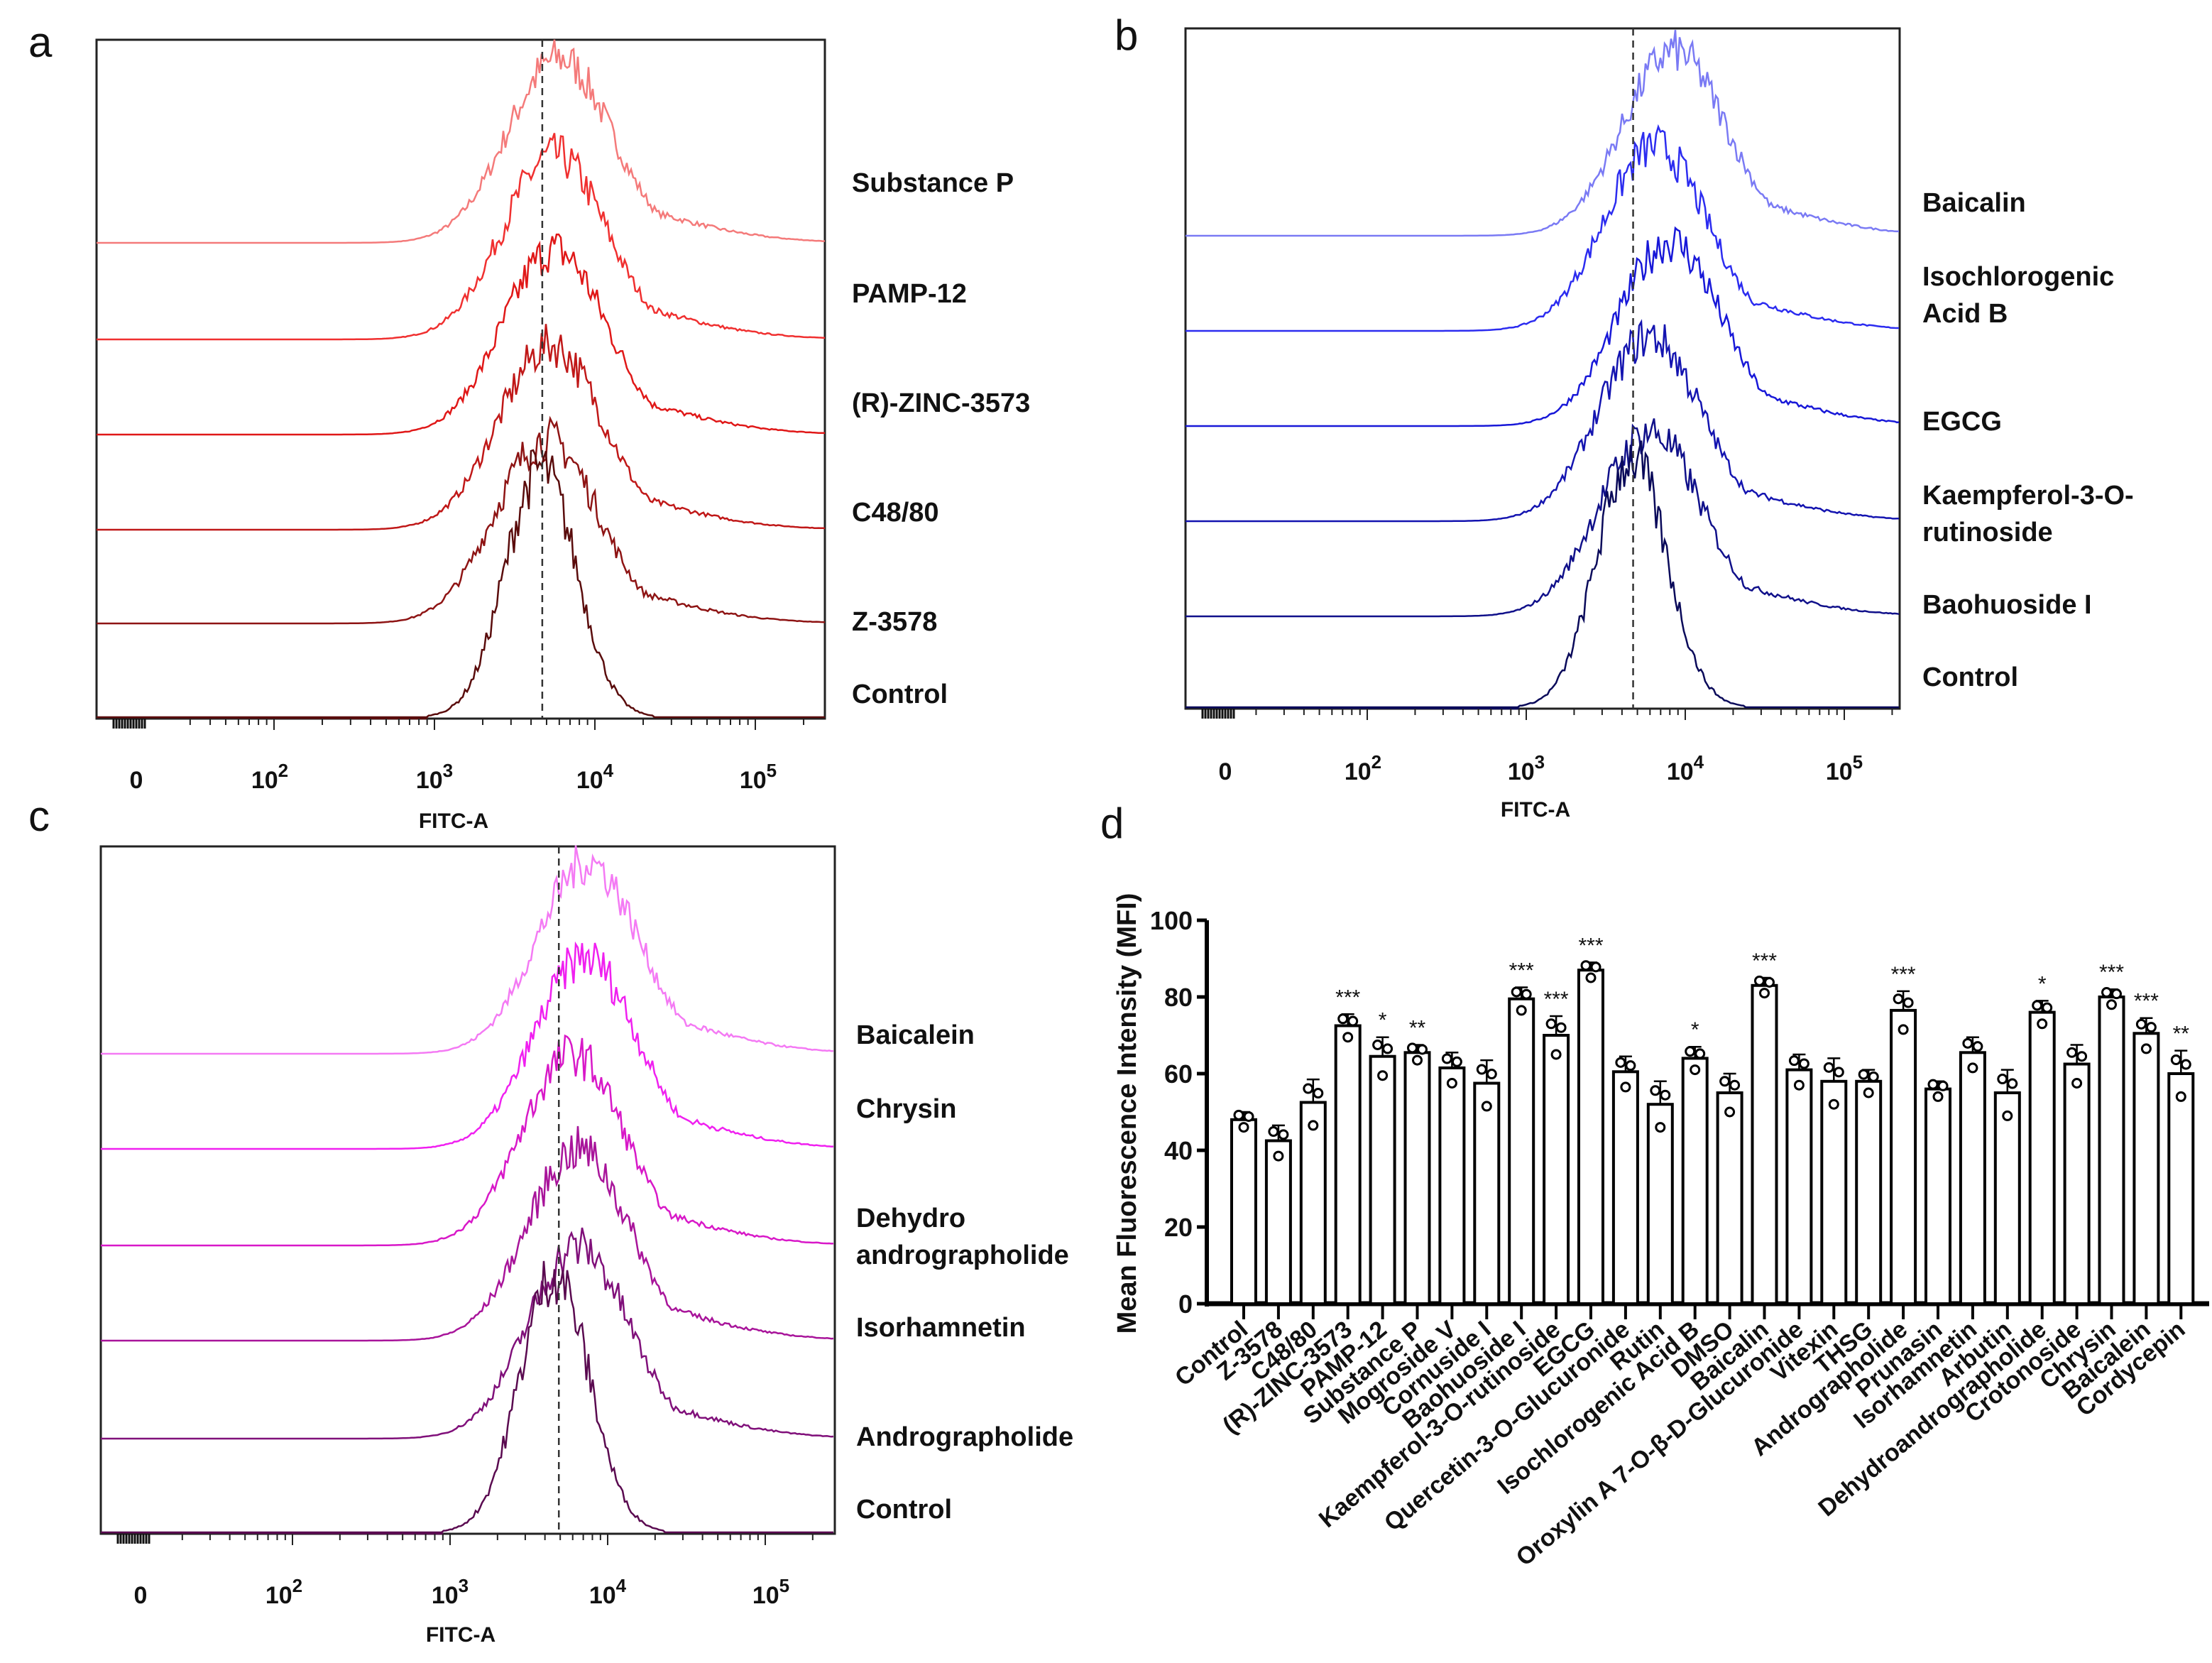 The height and width of the screenshot is (1663, 2212). I want to click on series-label: (R)-ZINC-3573, so click(941, 403).